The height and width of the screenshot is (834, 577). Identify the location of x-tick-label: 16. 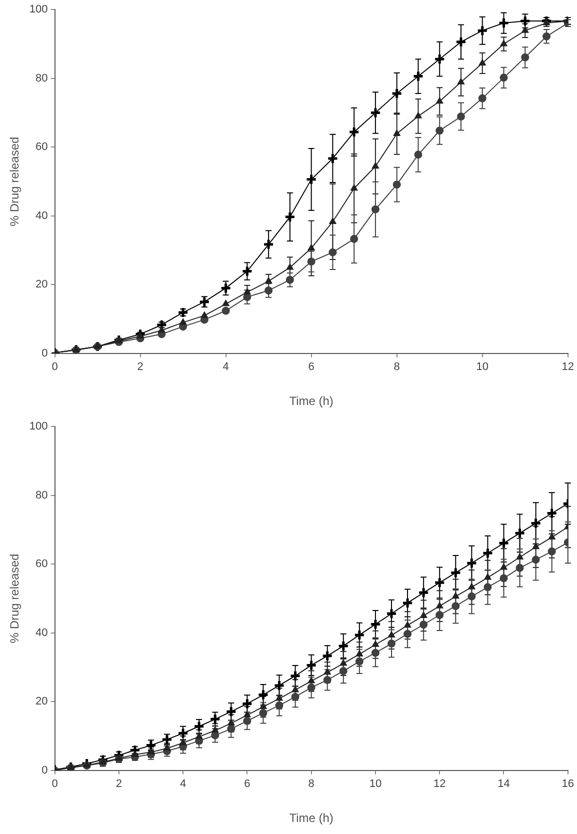
(568, 784).